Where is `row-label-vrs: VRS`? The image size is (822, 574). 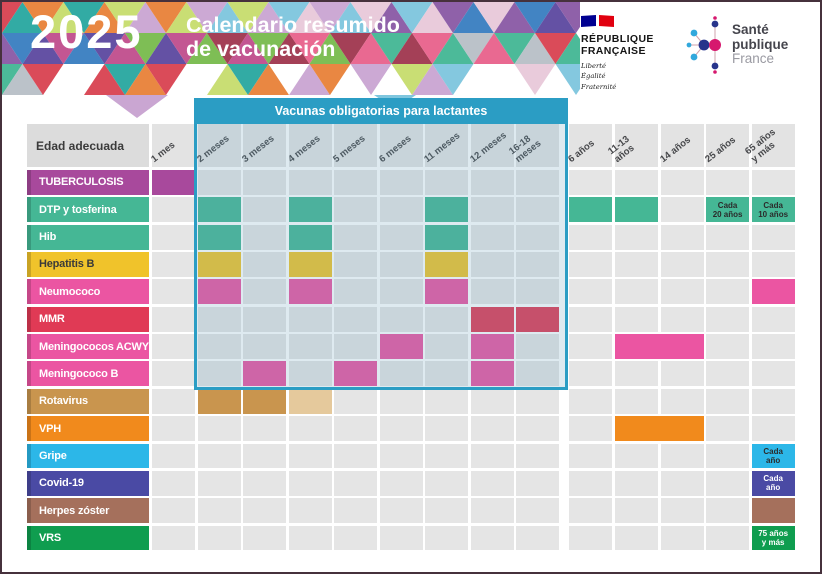
row-label-vrs: VRS is located at coordinates (88, 538).